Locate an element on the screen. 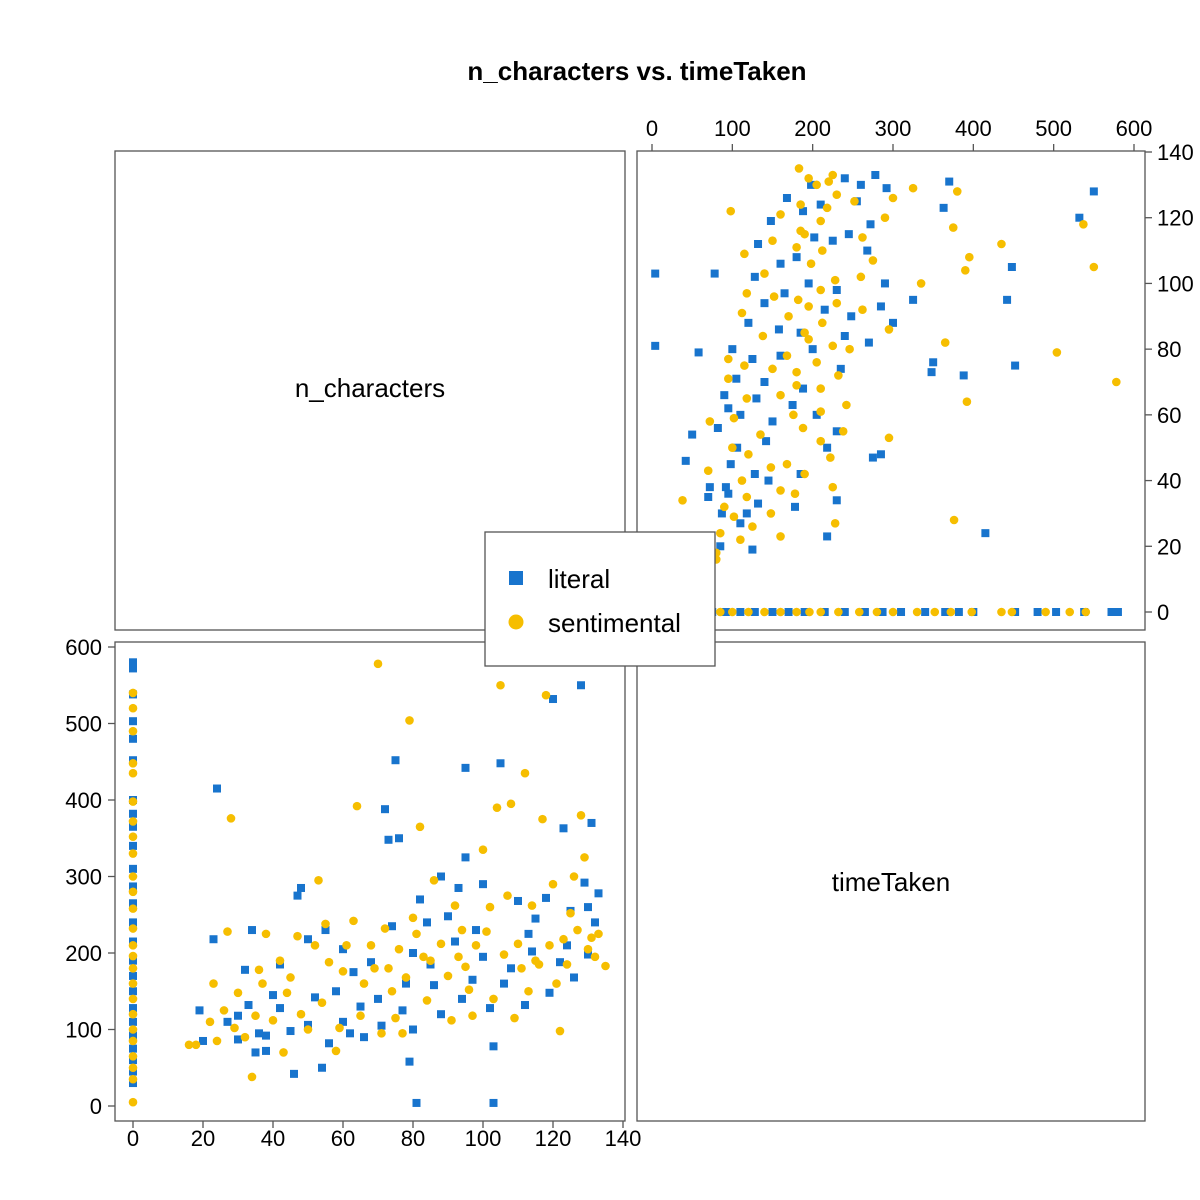 This screenshot has width=1200, height=1200. tick-label-bottom: 0 is located at coordinates (133, 1138).